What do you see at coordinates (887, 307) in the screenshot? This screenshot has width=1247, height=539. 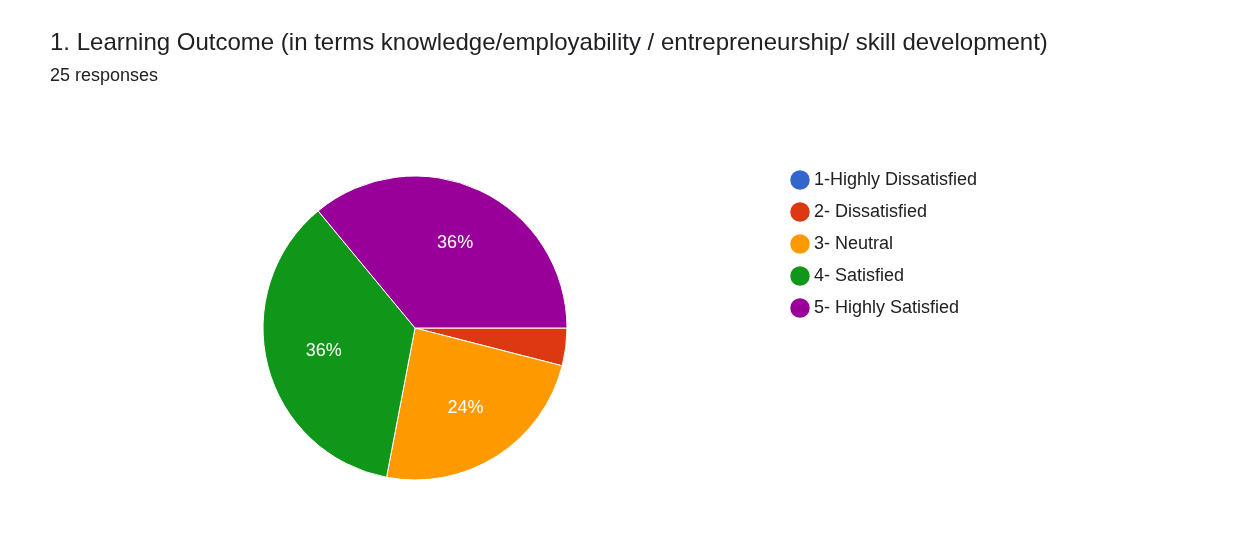 I see `legend-label: 5- Highly Satisfied` at bounding box center [887, 307].